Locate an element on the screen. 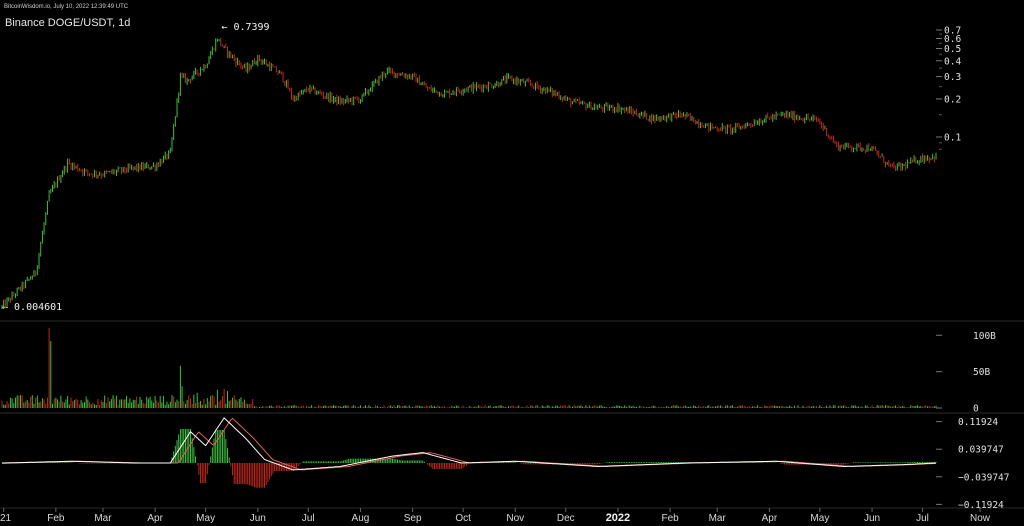  time-label: Now is located at coordinates (980, 518).